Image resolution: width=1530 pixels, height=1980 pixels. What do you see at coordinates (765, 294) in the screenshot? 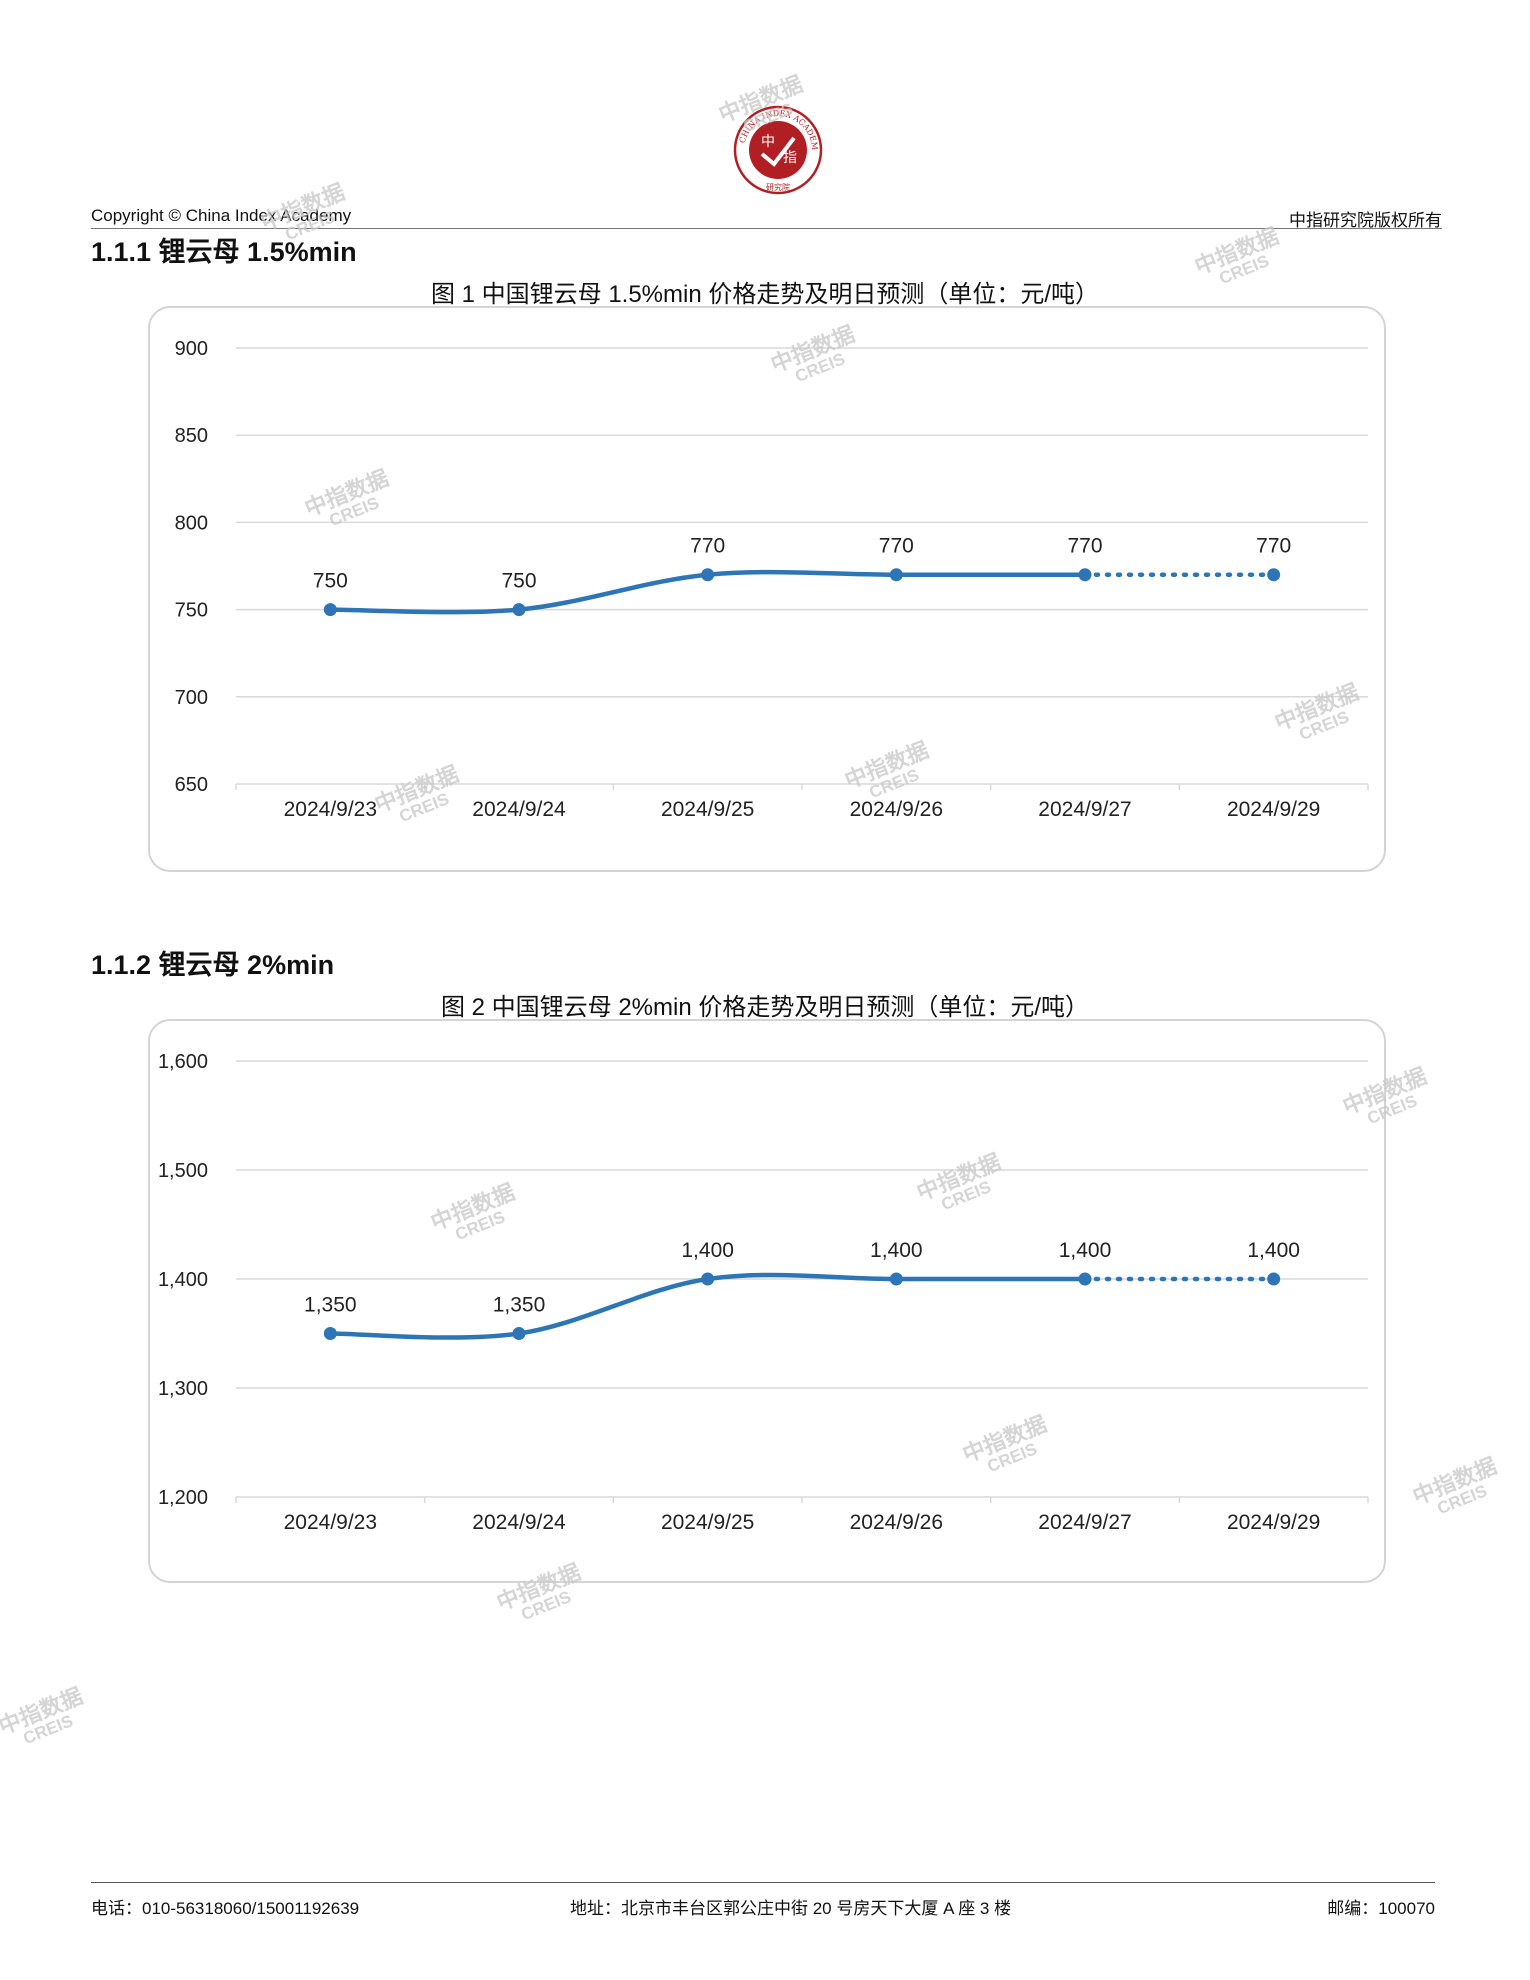
I see `chart-title-1: 图 1 中国锂云母 1.5%min 价格走势及明日预测（单位：元/吨）` at bounding box center [765, 294].